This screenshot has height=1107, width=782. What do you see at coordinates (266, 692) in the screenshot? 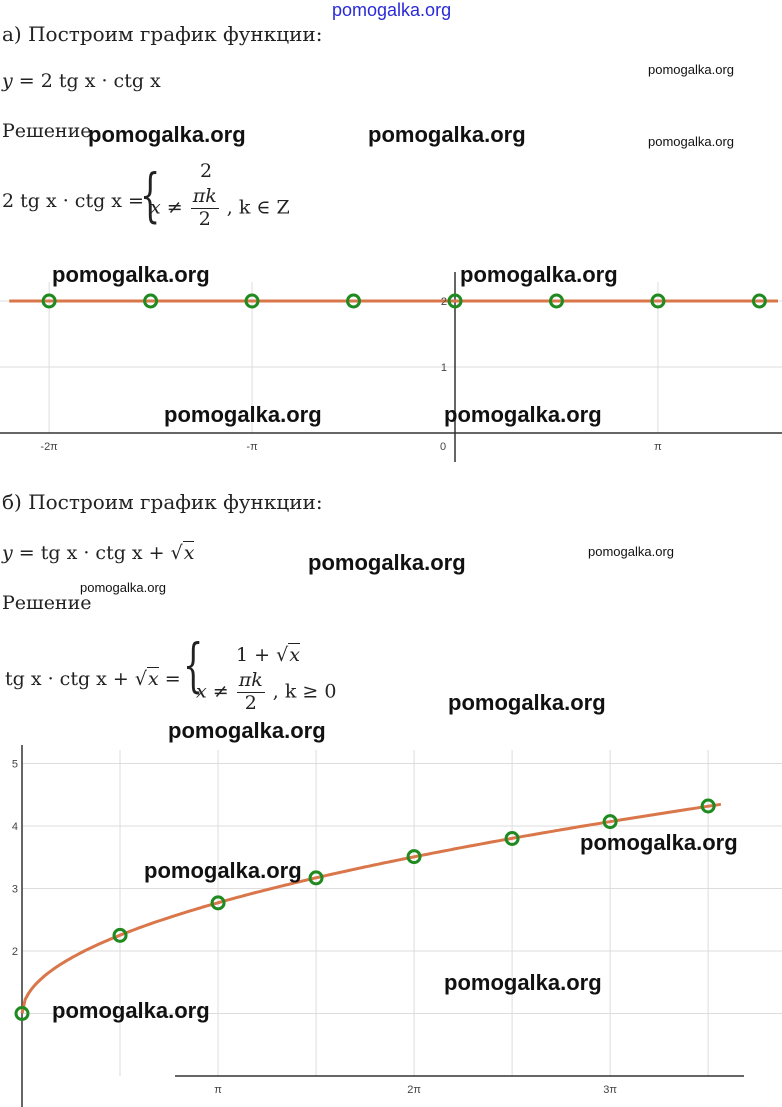
I see `part-b-system-condition: x ≠ πk 2 , k ≥ 0` at bounding box center [266, 692].